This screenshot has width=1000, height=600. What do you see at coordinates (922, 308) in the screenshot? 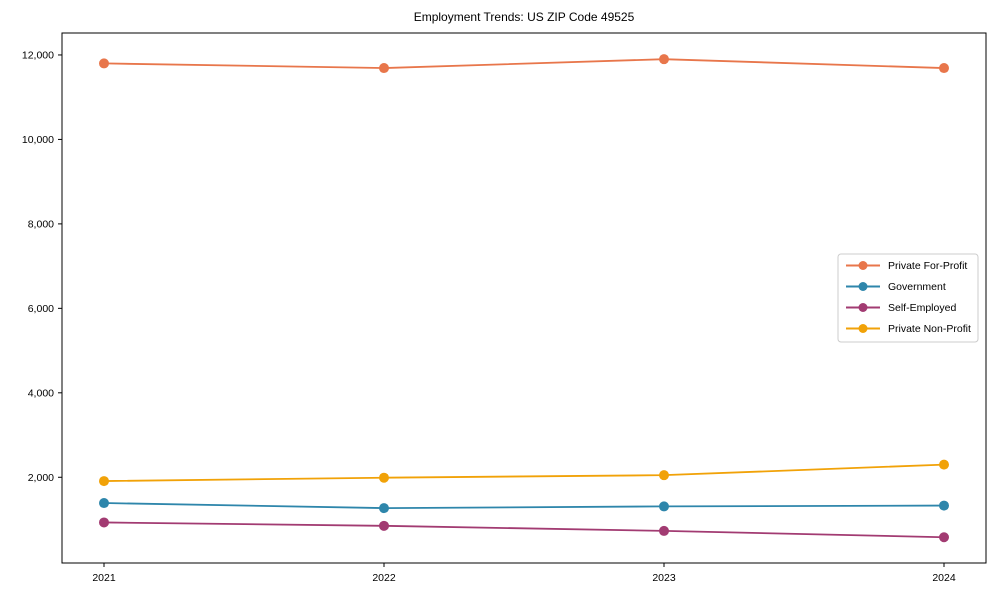
I see `legend-item-label: Self-Employed` at bounding box center [922, 308].